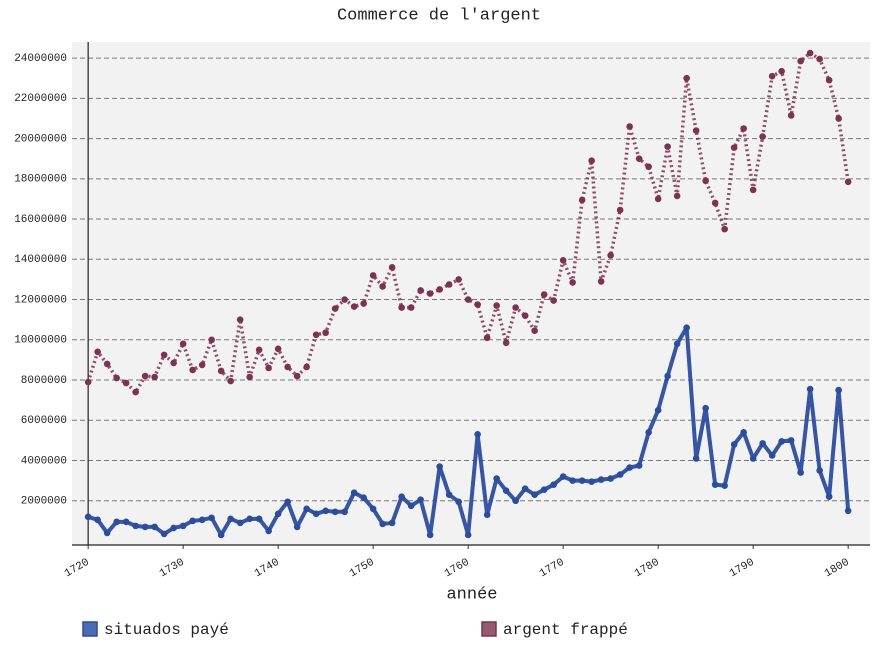 The image size is (880, 645). I want to click on x-axis-label: année, so click(471, 594).